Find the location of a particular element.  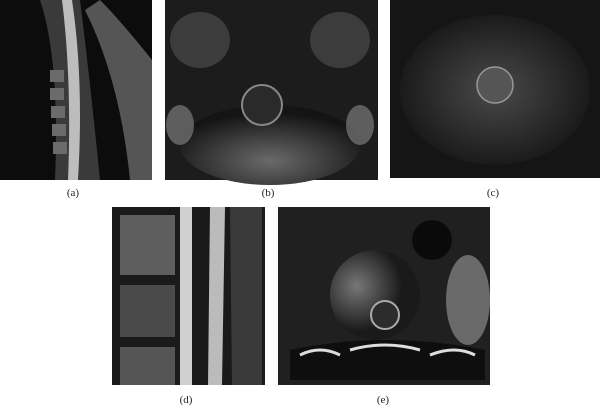

panel-label: (c) is located at coordinates (493, 193).